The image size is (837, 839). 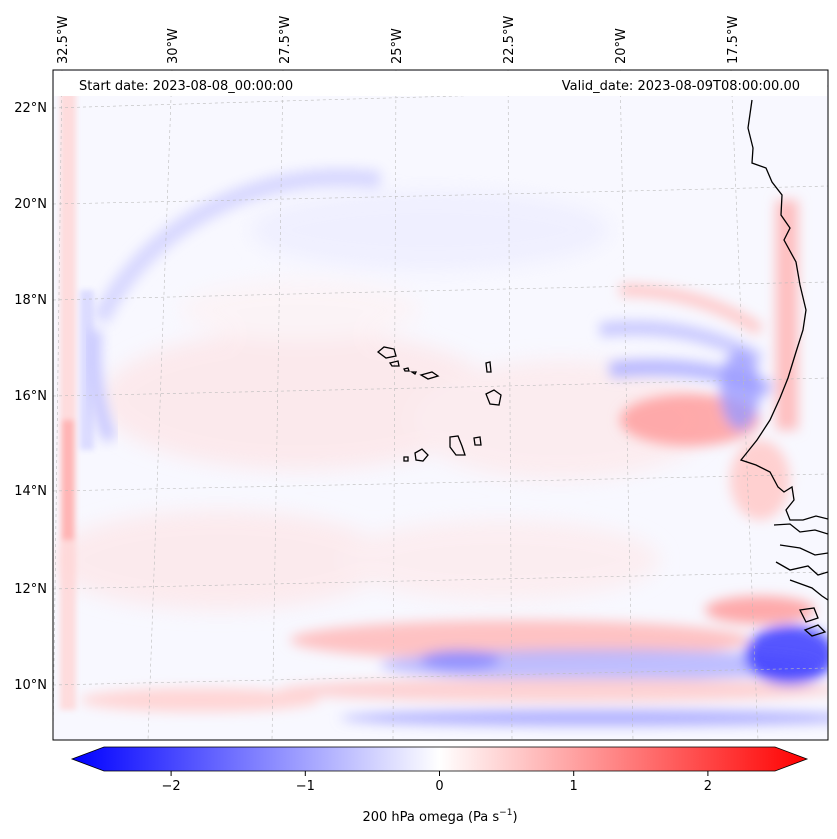 I want to click on africa-coastline, so click(x=783, y=310).